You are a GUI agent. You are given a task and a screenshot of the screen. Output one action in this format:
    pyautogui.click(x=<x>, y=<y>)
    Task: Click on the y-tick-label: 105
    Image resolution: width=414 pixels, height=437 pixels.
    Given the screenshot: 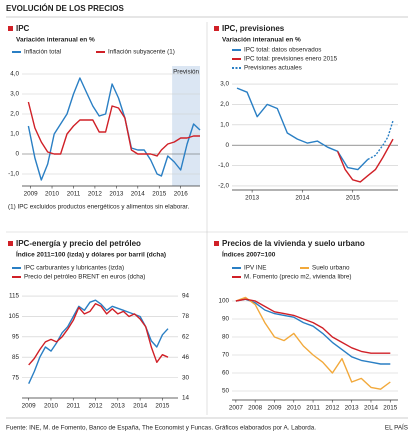 What is the action you would take?
    pyautogui.click(x=13, y=316)
    